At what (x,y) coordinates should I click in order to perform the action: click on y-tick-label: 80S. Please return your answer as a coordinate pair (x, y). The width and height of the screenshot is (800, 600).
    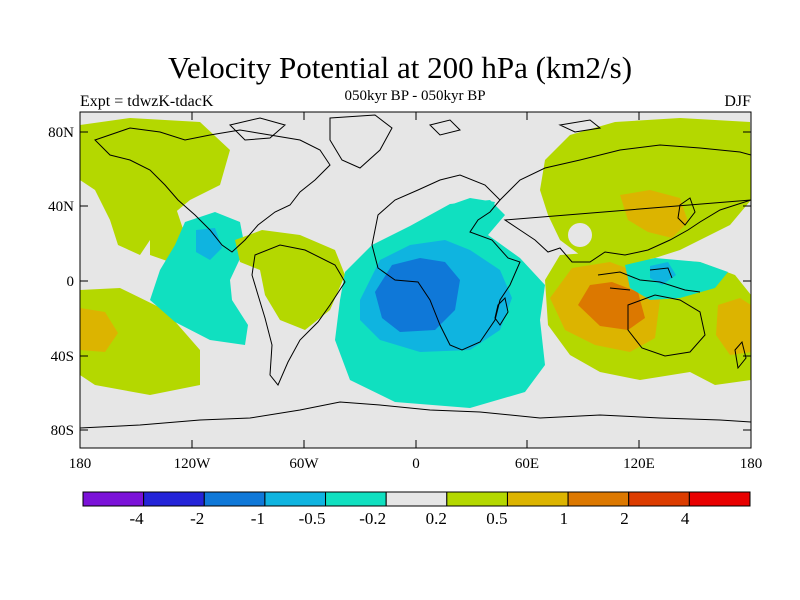
    Looking at the image, I should click on (62, 431).